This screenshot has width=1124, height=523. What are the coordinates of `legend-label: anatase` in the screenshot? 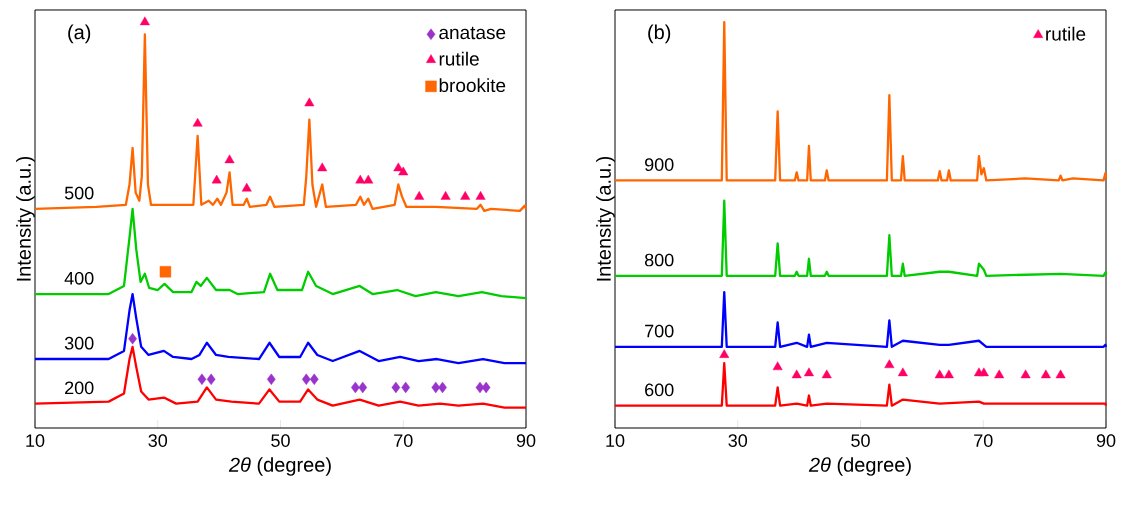 It's located at (472, 33).